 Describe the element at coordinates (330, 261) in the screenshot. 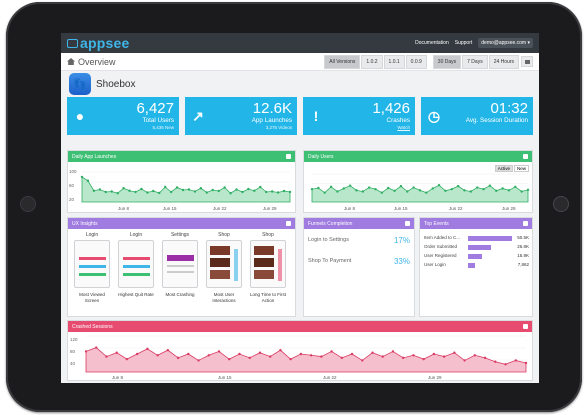

I see `funnel-label: Shop To Payment` at that location.